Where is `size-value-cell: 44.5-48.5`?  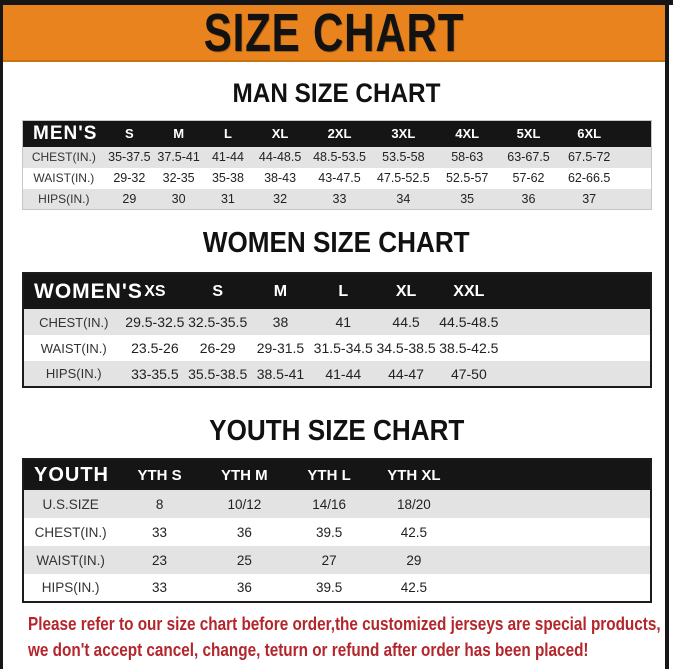
size-value-cell: 44.5-48.5 is located at coordinates (469, 322).